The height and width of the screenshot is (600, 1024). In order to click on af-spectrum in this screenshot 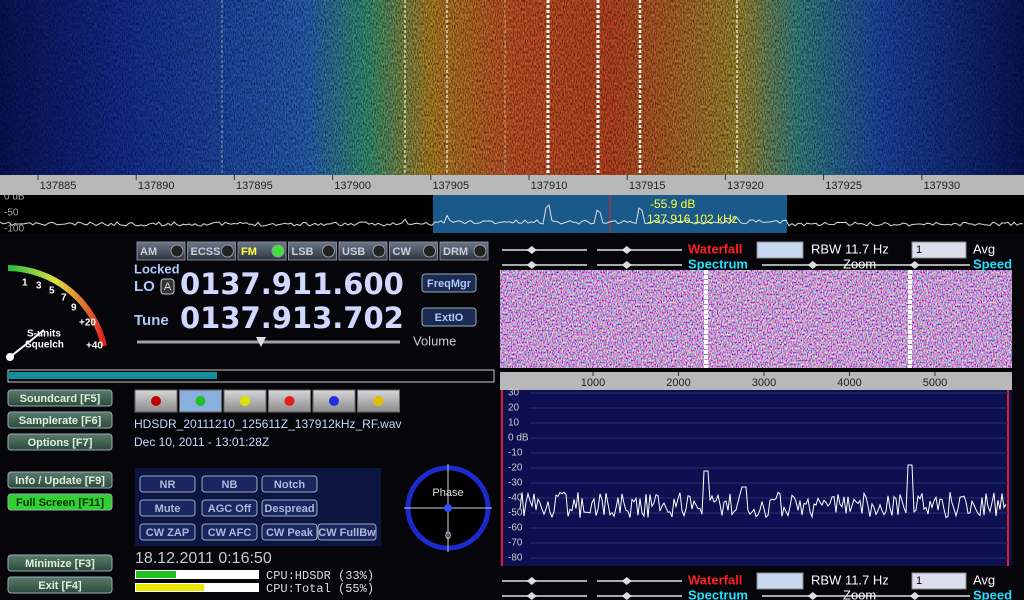, I will do `click(756, 478)`.